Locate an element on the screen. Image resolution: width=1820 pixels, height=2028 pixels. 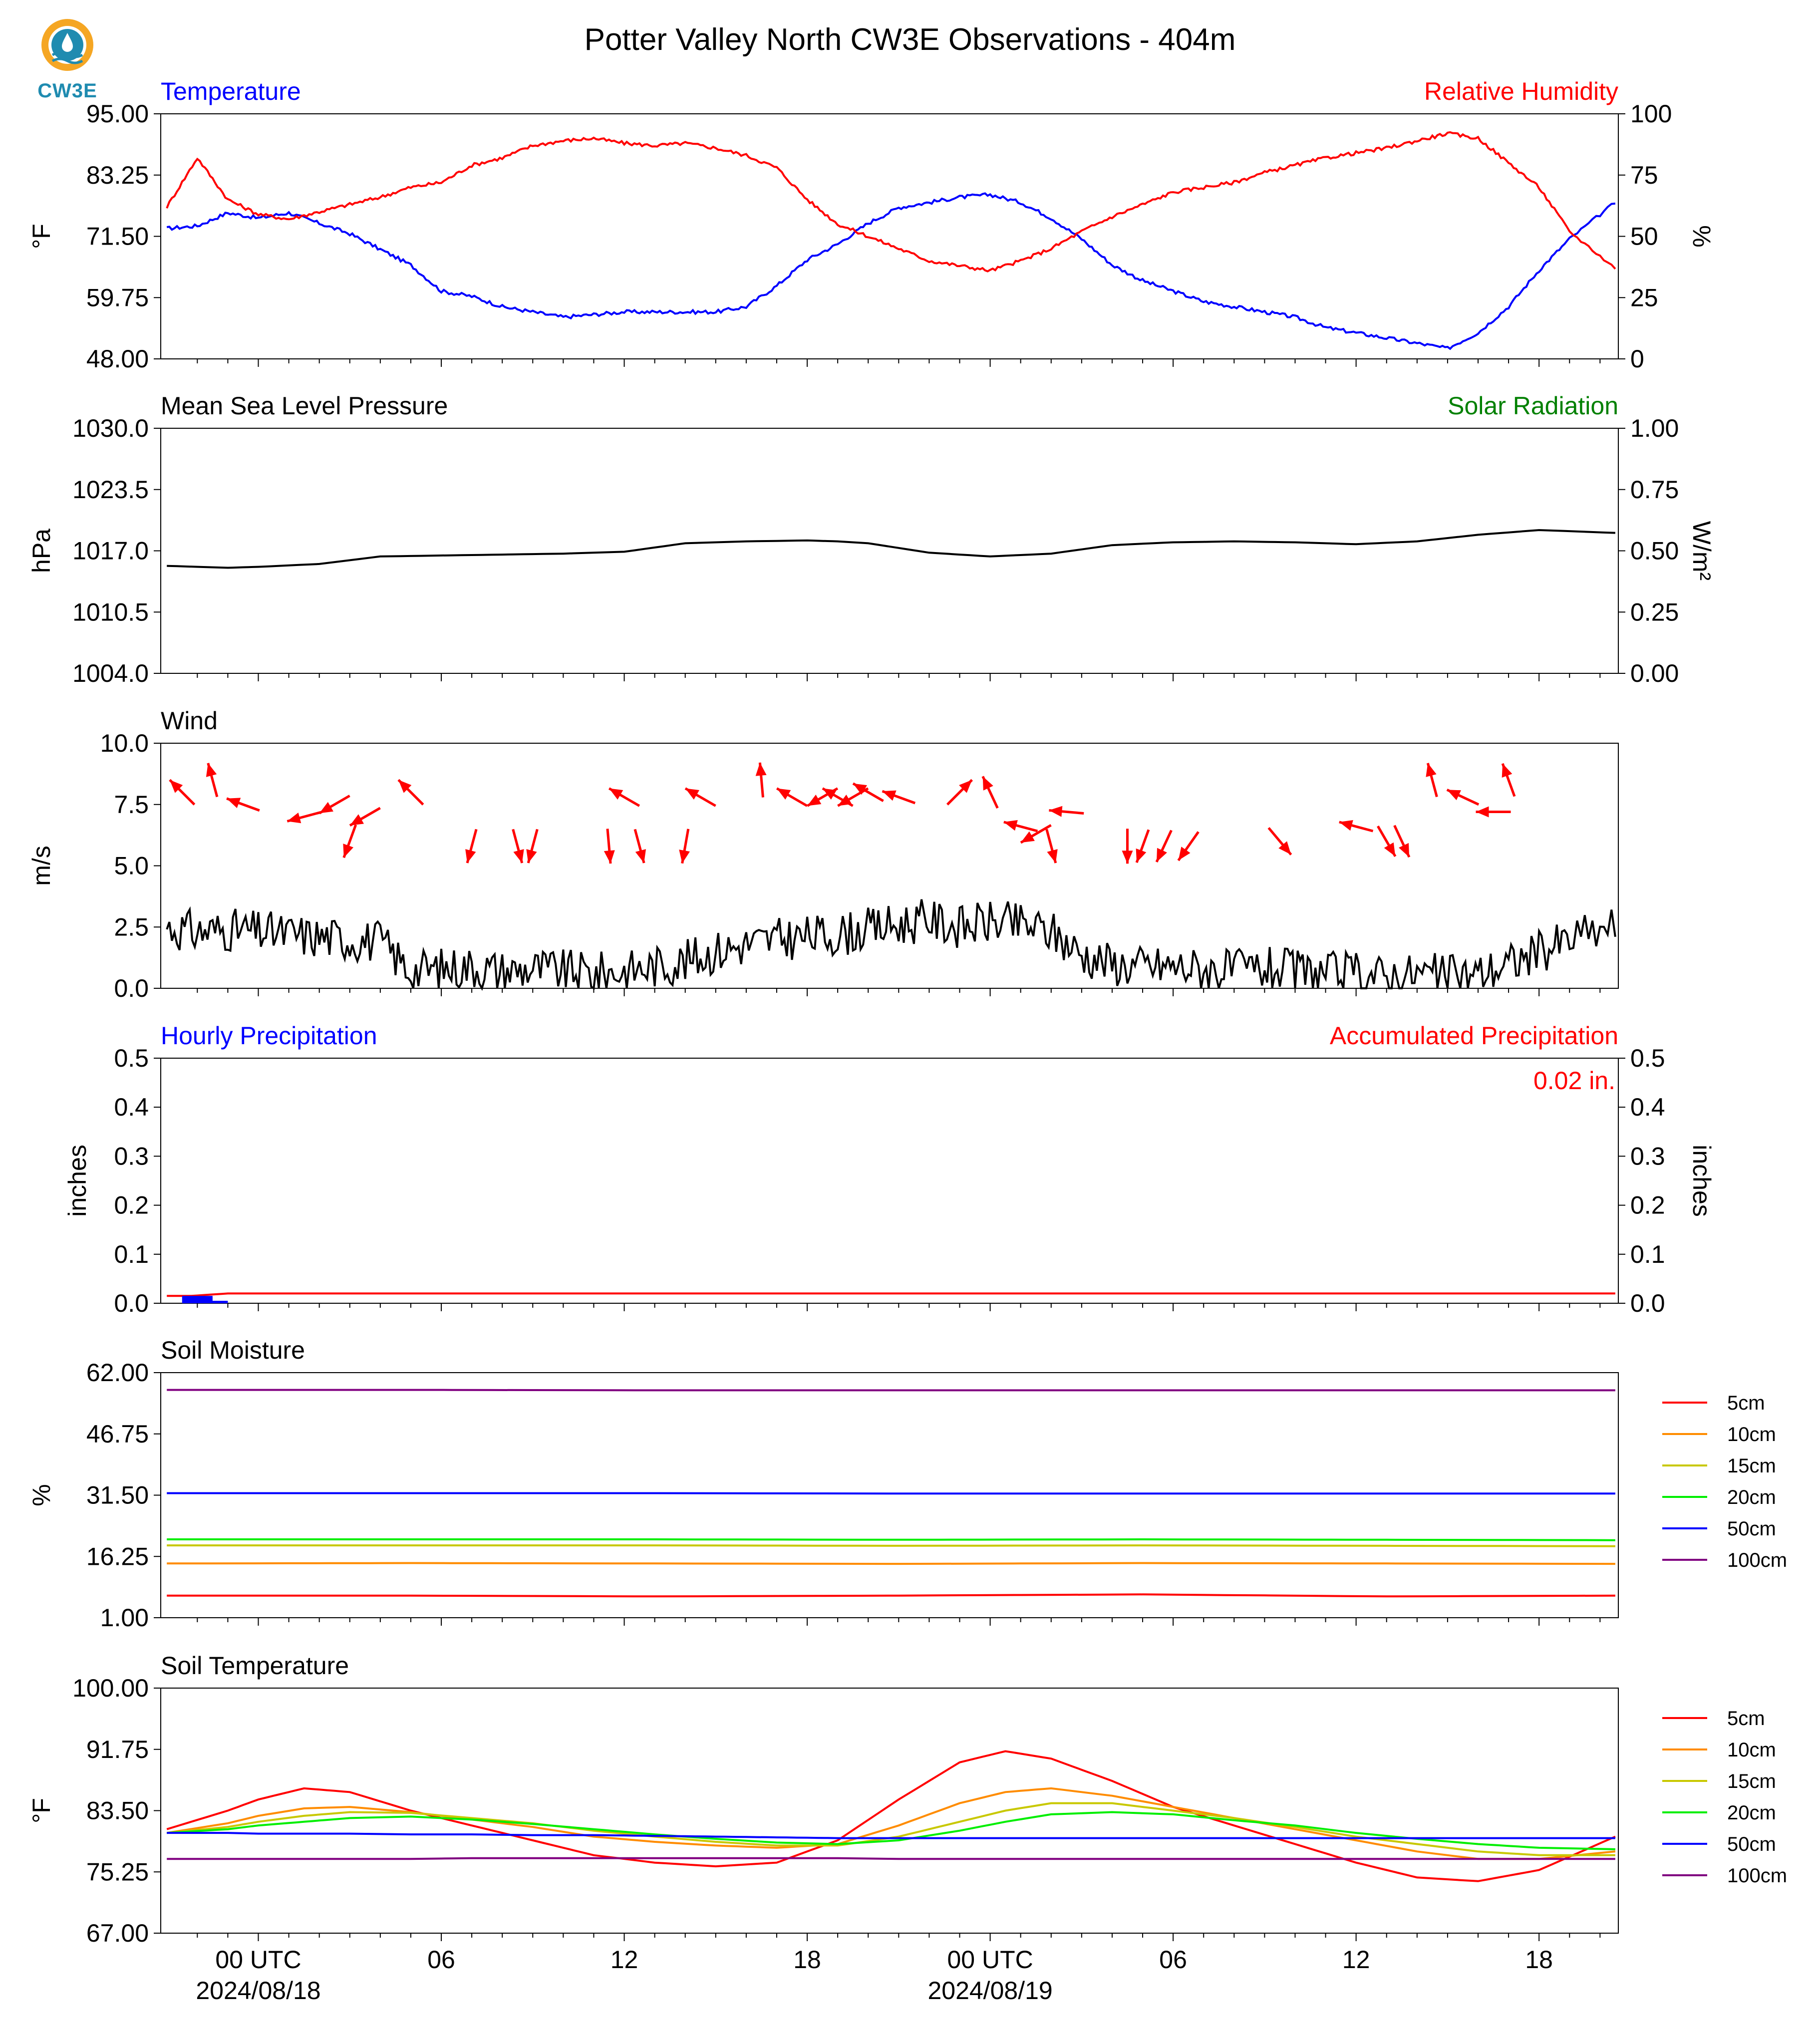
y-tick-label-right: 0.00 is located at coordinates (1654, 673).